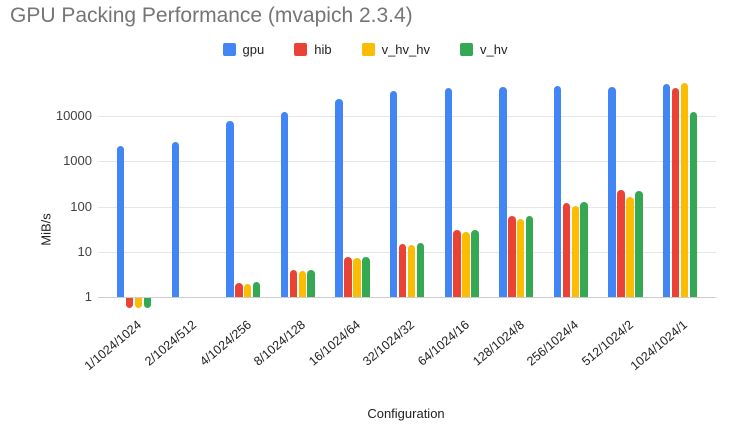  What do you see at coordinates (457, 263) in the screenshot?
I see `bar-hib-64/1024/16` at bounding box center [457, 263].